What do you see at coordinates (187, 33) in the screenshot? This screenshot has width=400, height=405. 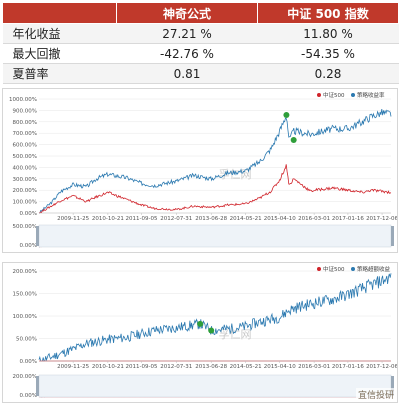 I see `formula-value: 27.21 %` at bounding box center [187, 33].